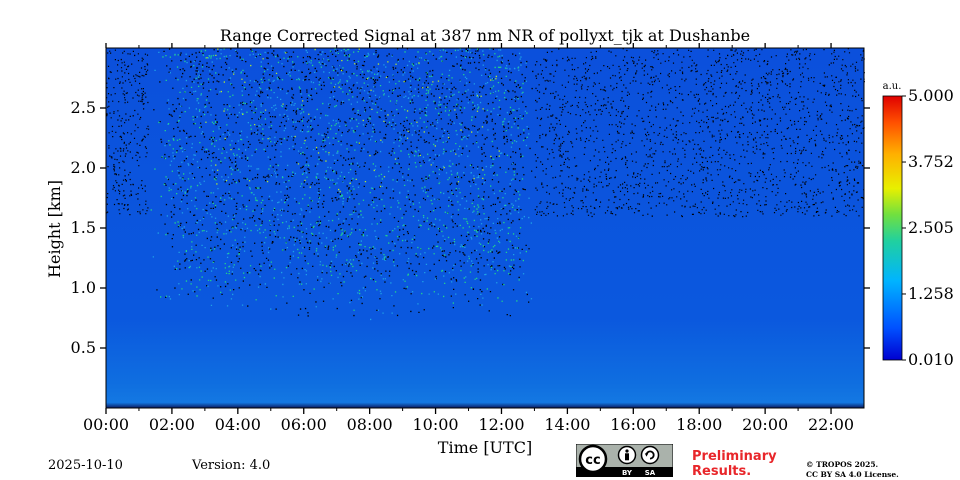 The image size is (960, 480). Describe the element at coordinates (831, 424) in the screenshot. I see `x-tick-label: 22:00` at that location.